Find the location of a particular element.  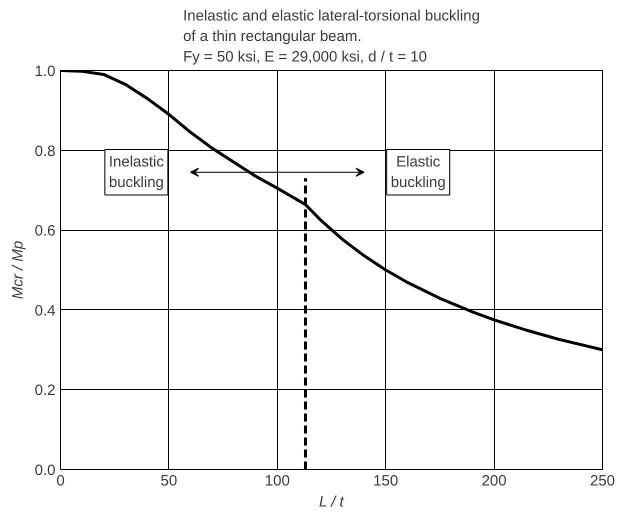

y-tick-label: 0.8 is located at coordinates (45, 151).